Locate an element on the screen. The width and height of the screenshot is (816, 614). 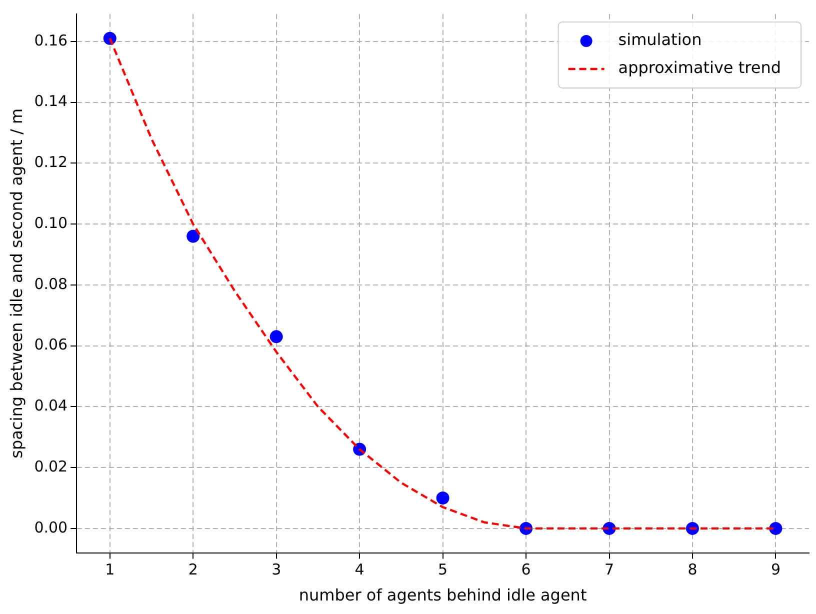
x-tick-label: 5 is located at coordinates (443, 569).